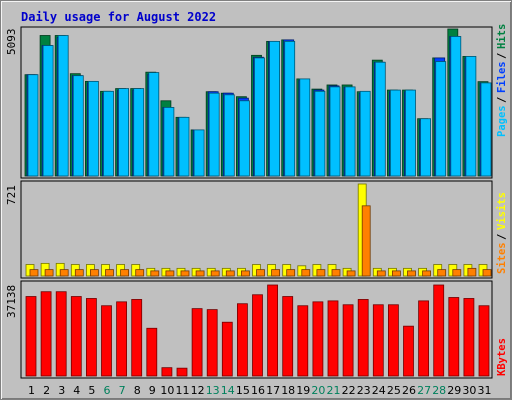 This screenshot has height=401, width=512. I want to click on day-label: 11, so click(183, 390).